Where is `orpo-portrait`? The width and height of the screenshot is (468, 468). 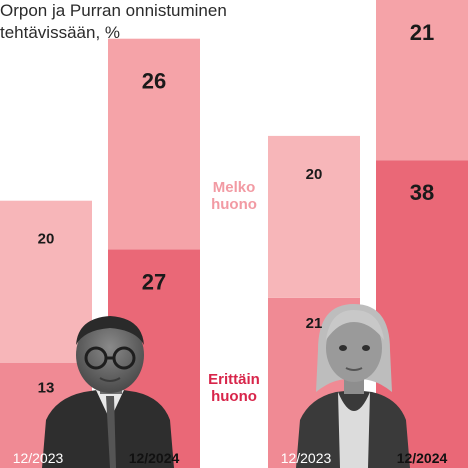 orpo-portrait is located at coordinates (108, 392).